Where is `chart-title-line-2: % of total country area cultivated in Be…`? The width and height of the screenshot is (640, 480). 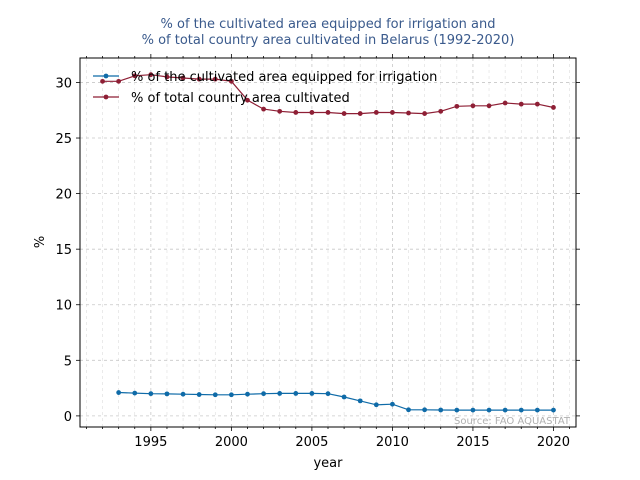
chart-title-line-2: % of total country area cultivated in Be… is located at coordinates (328, 40).